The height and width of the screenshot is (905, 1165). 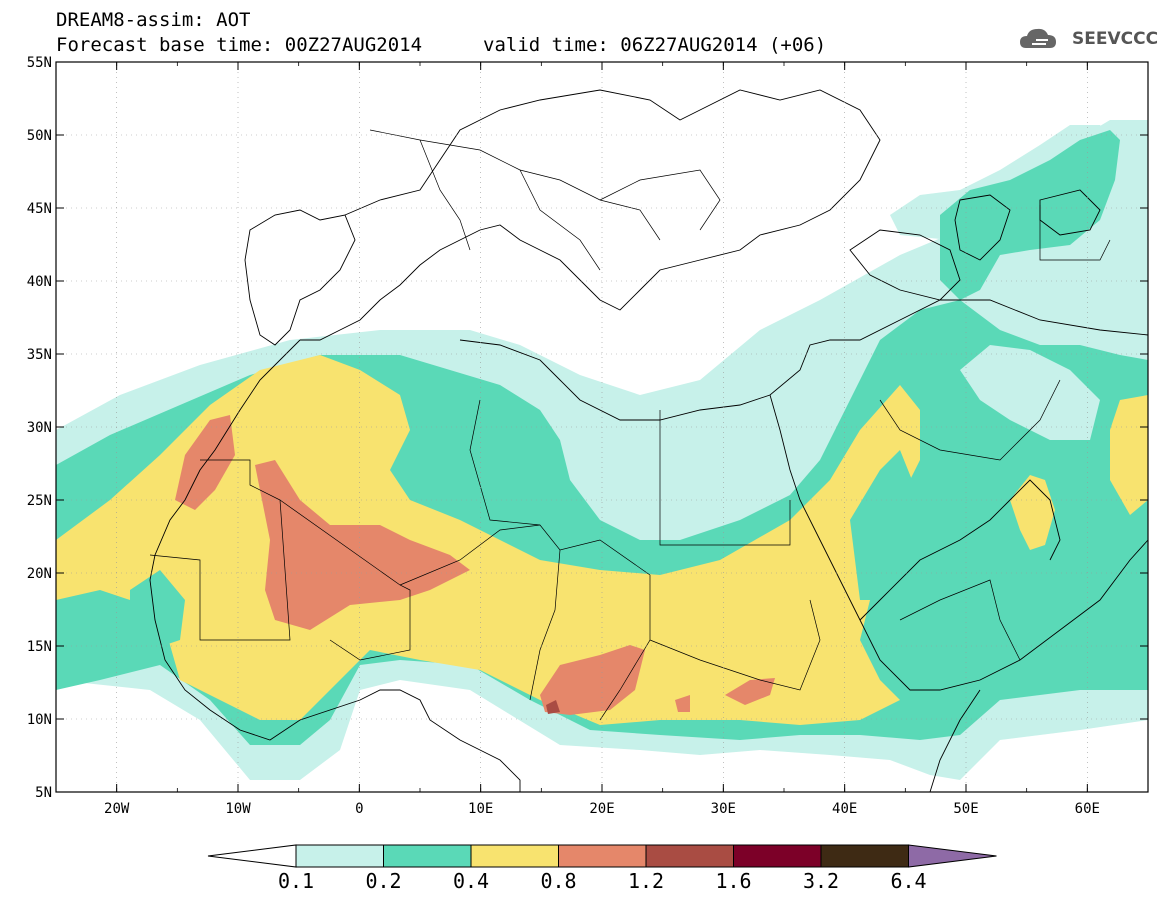 What do you see at coordinates (1129, 455) in the screenshot?
I see `aot-contour-0.4` at bounding box center [1129, 455].